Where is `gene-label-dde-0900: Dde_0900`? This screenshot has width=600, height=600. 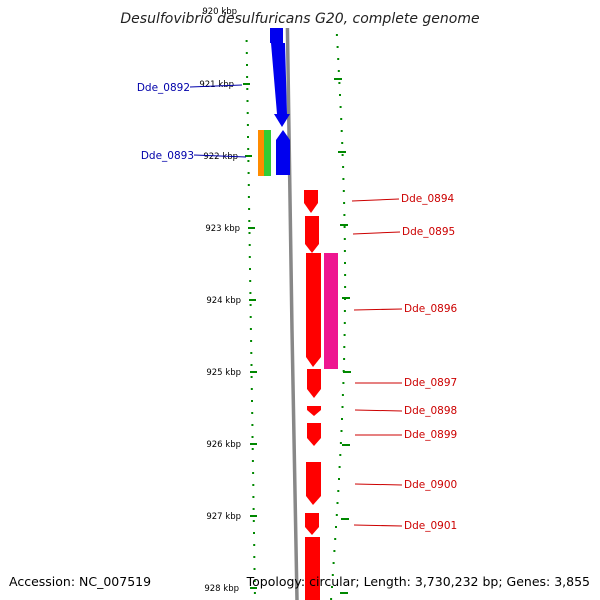
gene-label-dde-0900: Dde_0900 is located at coordinates (430, 485).